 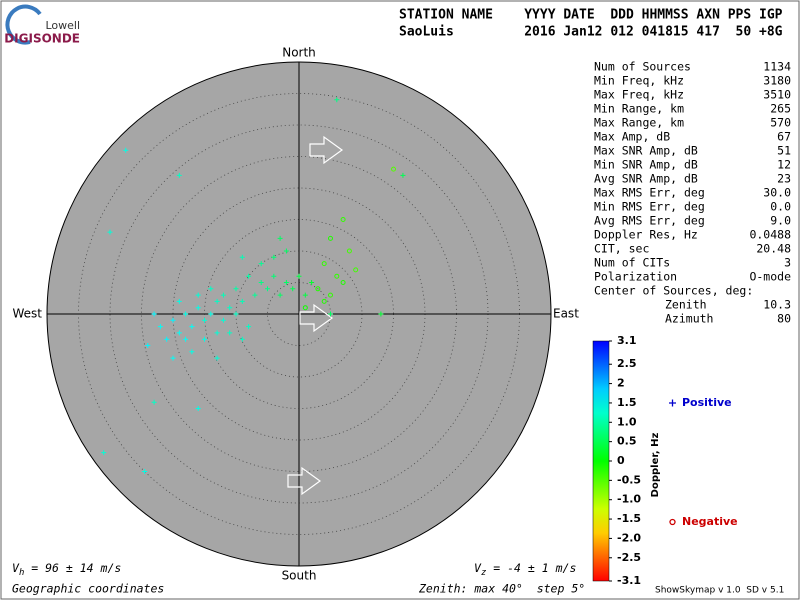 I want to click on header-values: SaoLuis 2016 Jan12 012 041815 417 50 +8G, so click(x=591, y=32).